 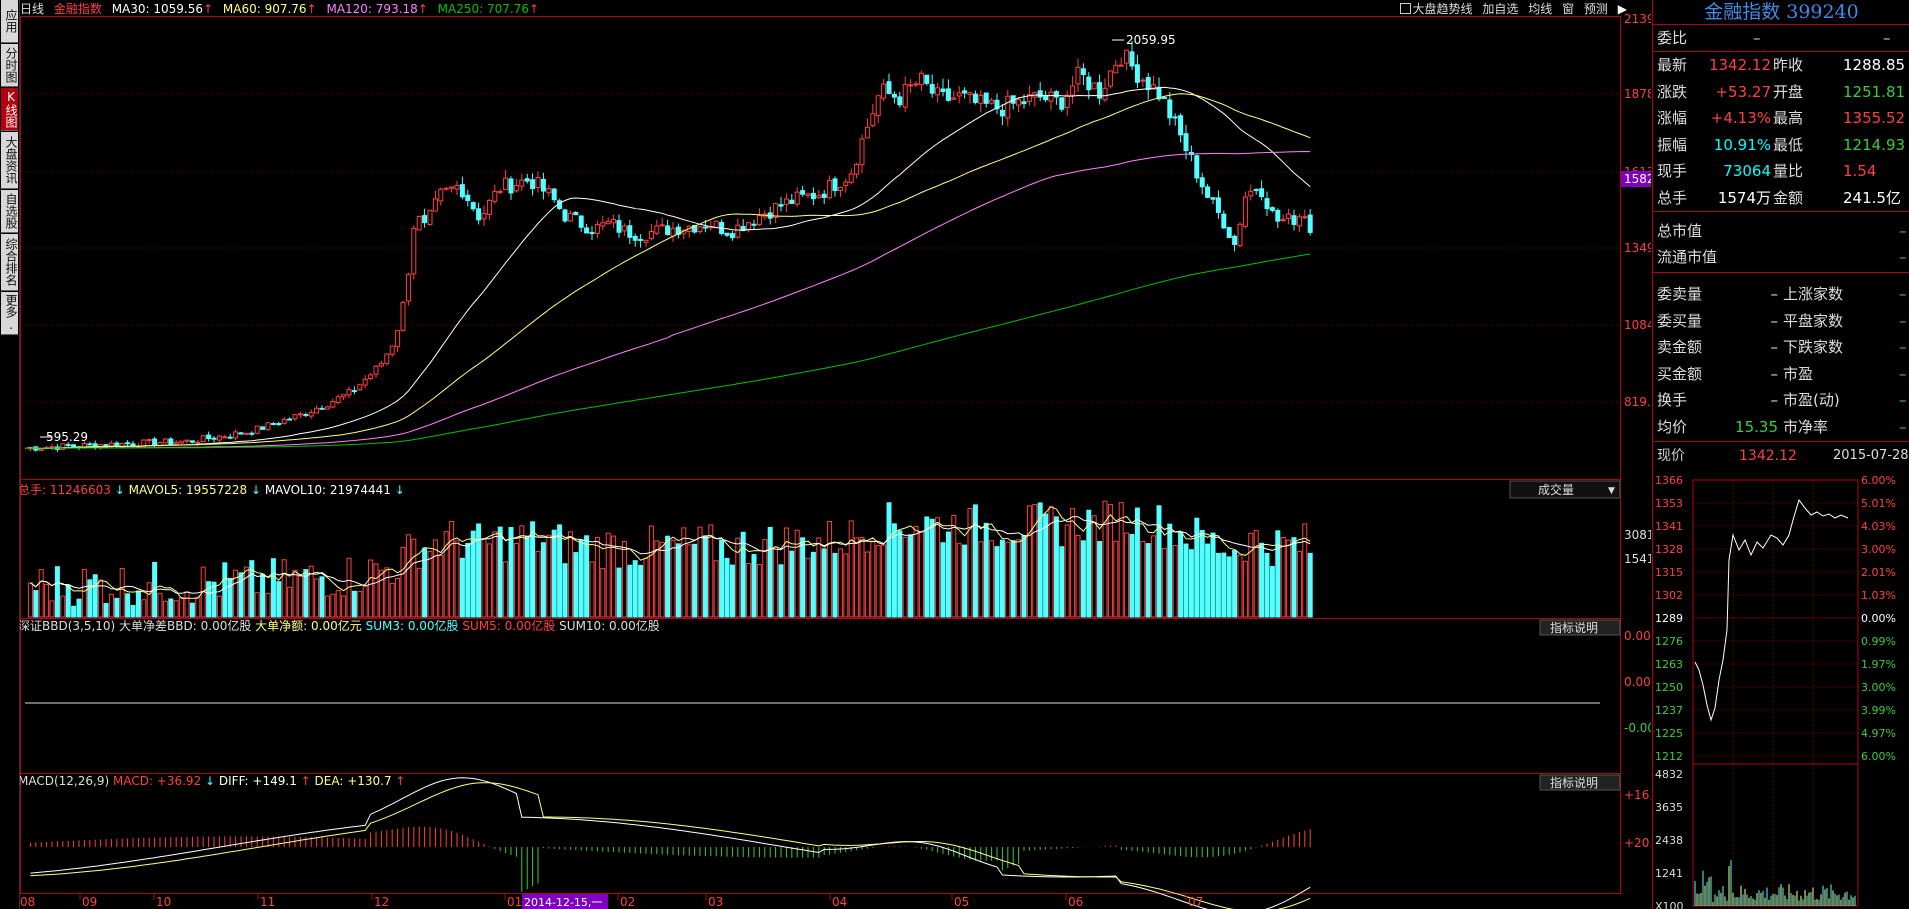 What do you see at coordinates (1672, 145) in the screenshot?
I see `quote-row: 振幅` at bounding box center [1672, 145].